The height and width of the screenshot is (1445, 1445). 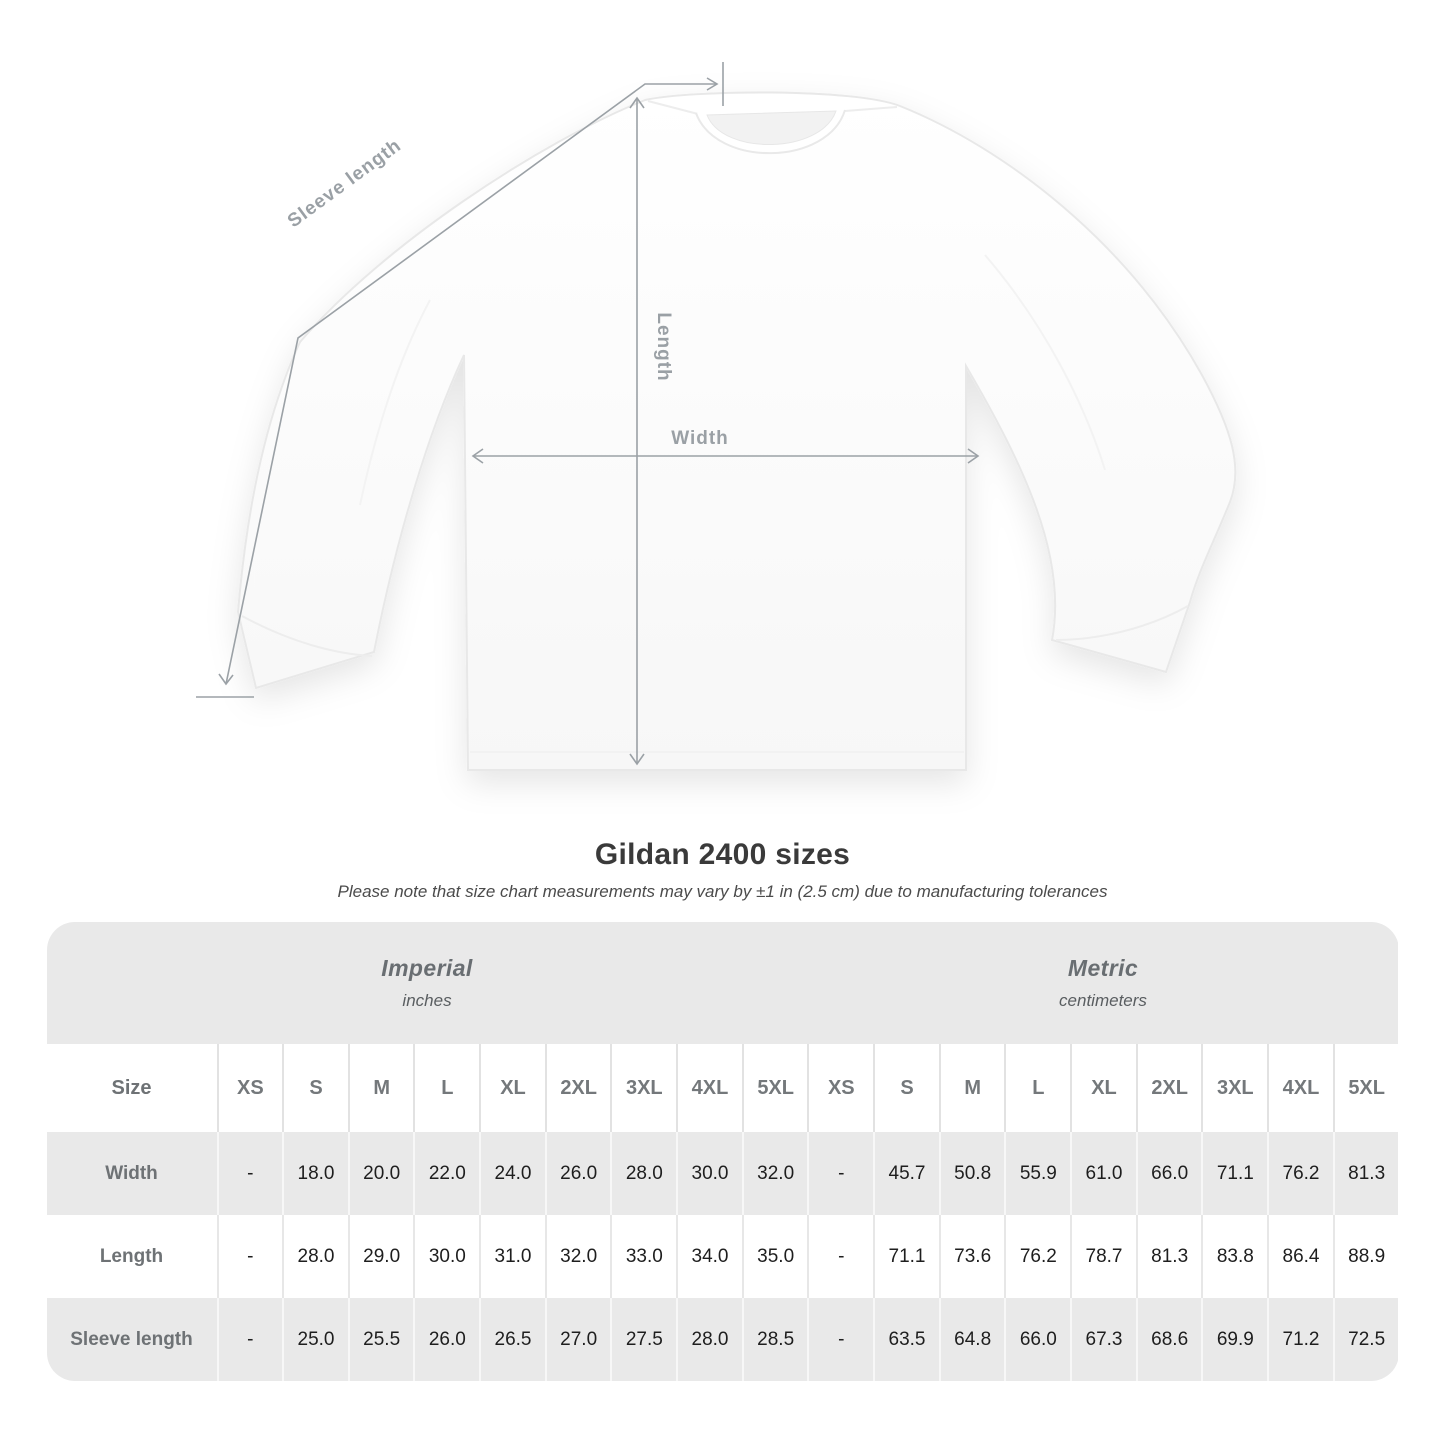 I want to click on imperial-label: Imperial, so click(x=427, y=968).